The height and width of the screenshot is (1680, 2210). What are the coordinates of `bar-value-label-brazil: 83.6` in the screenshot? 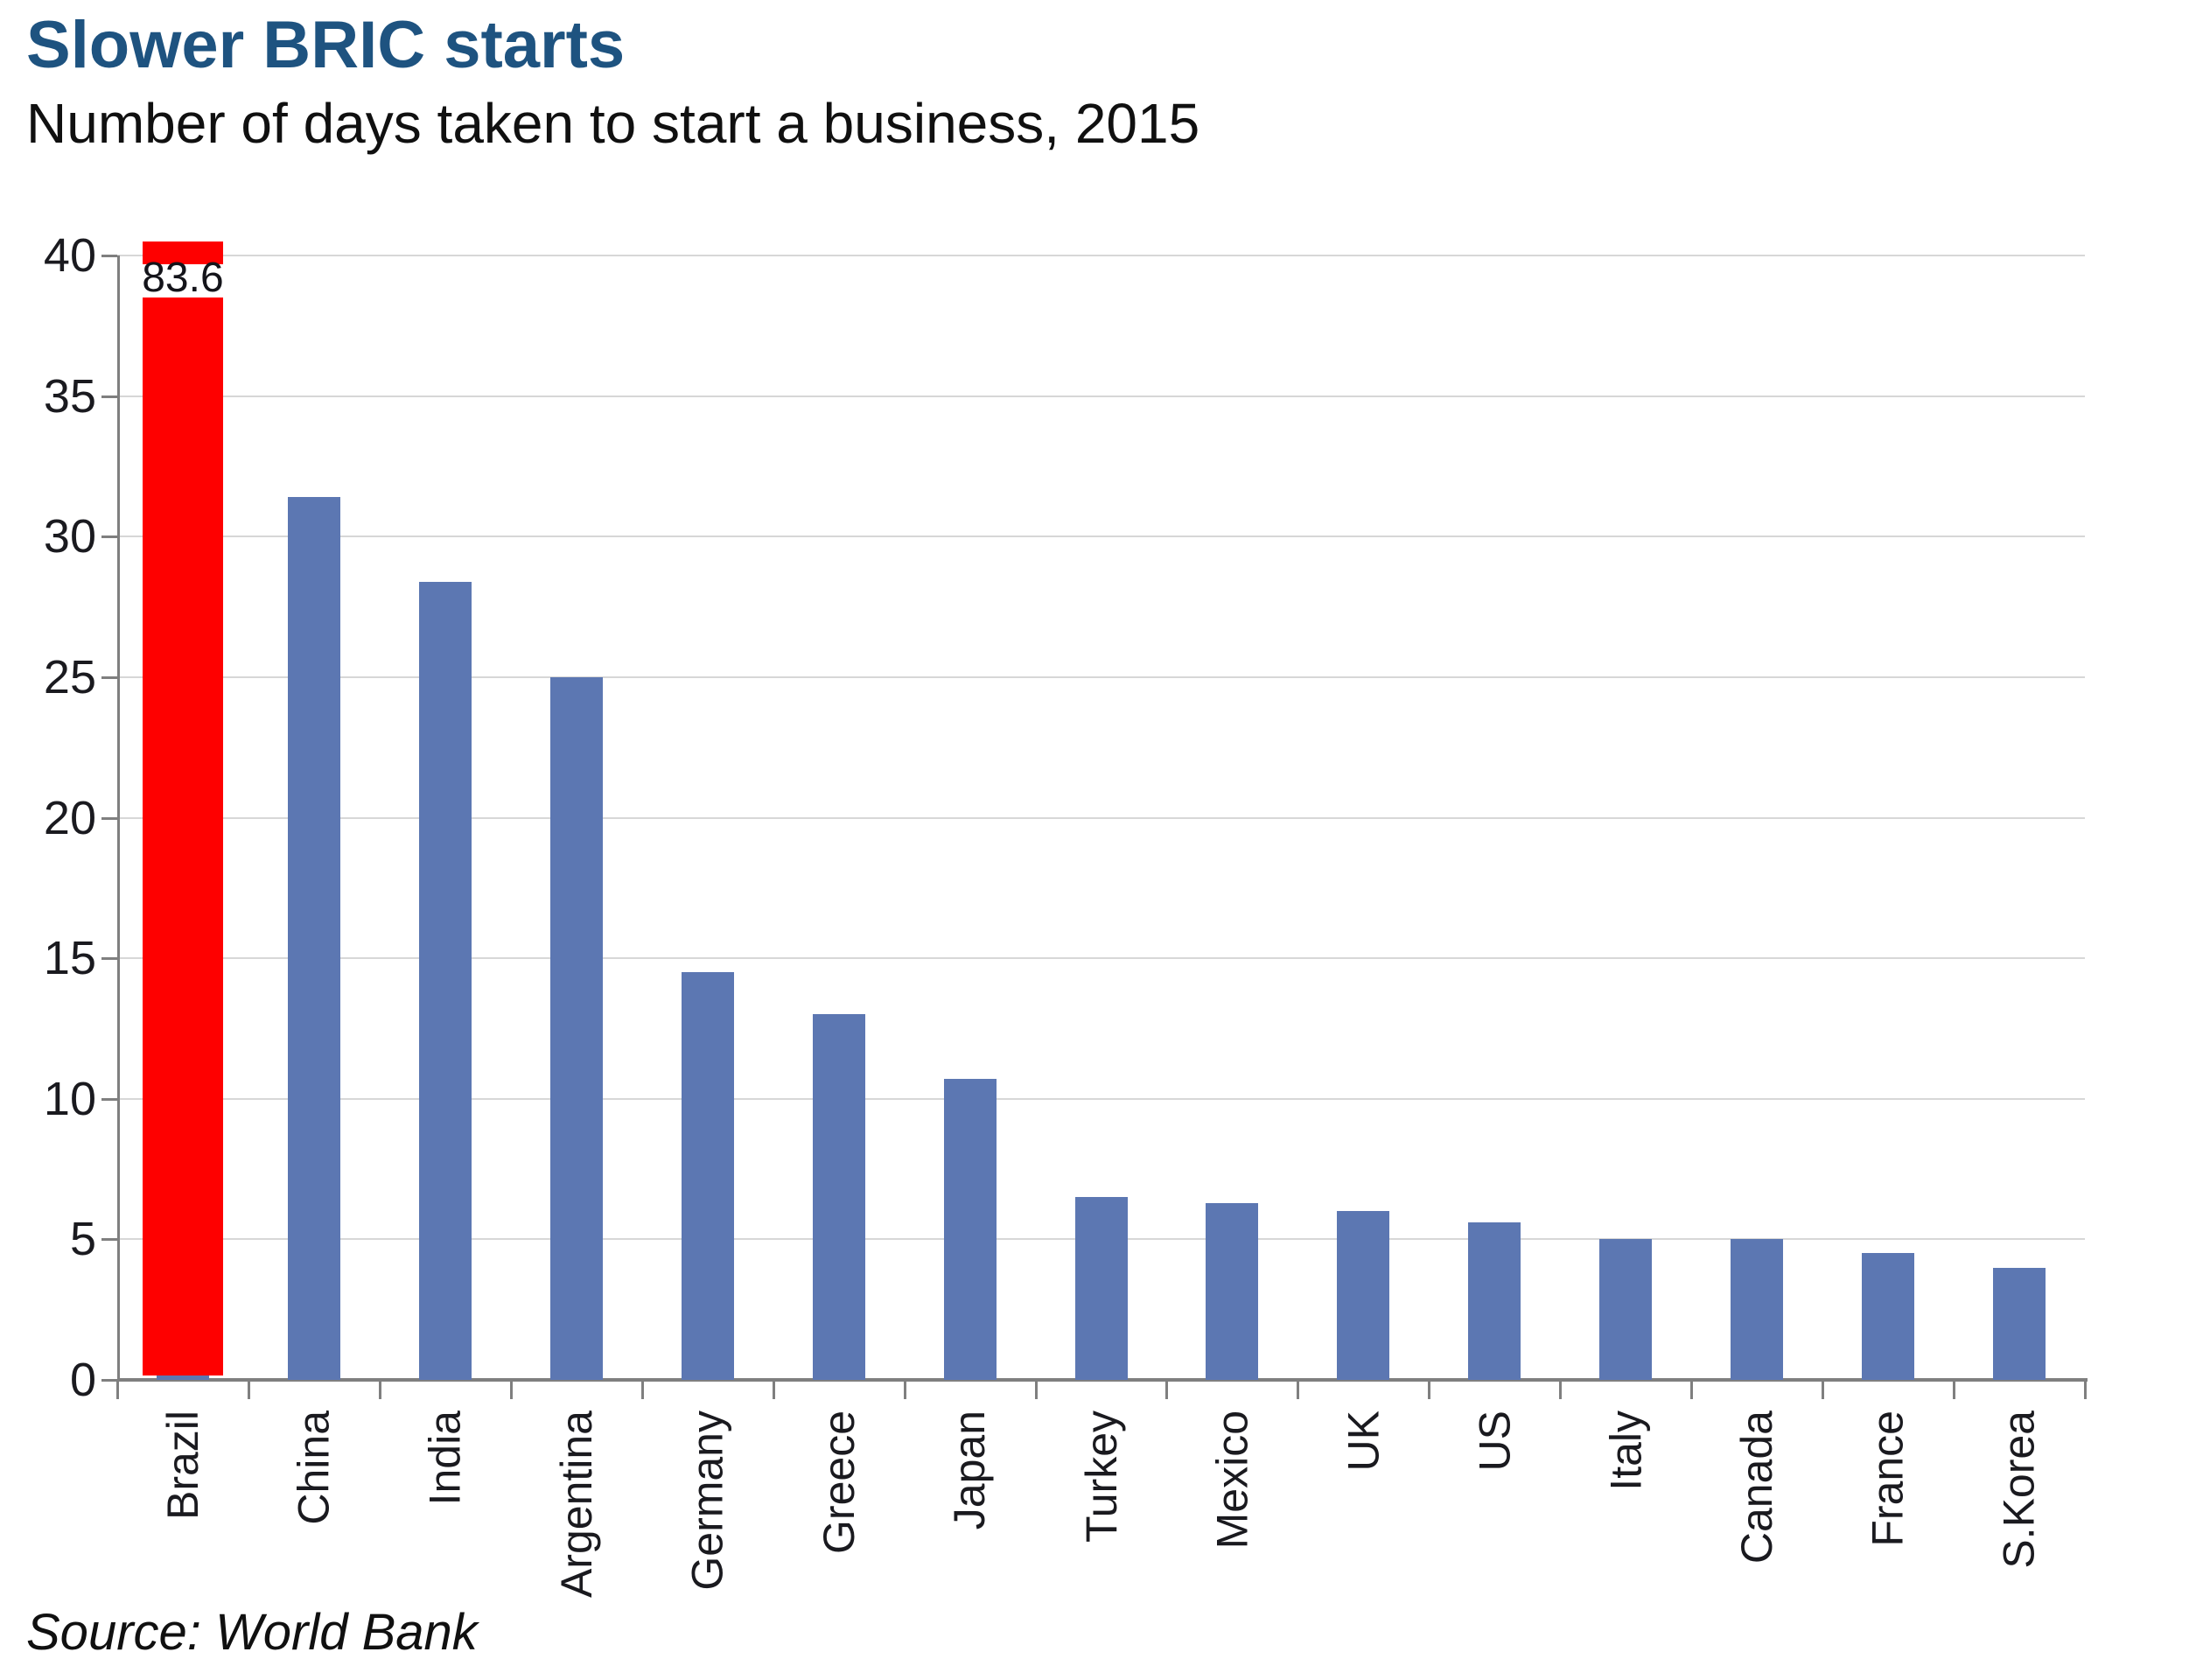 It's located at (183, 278).